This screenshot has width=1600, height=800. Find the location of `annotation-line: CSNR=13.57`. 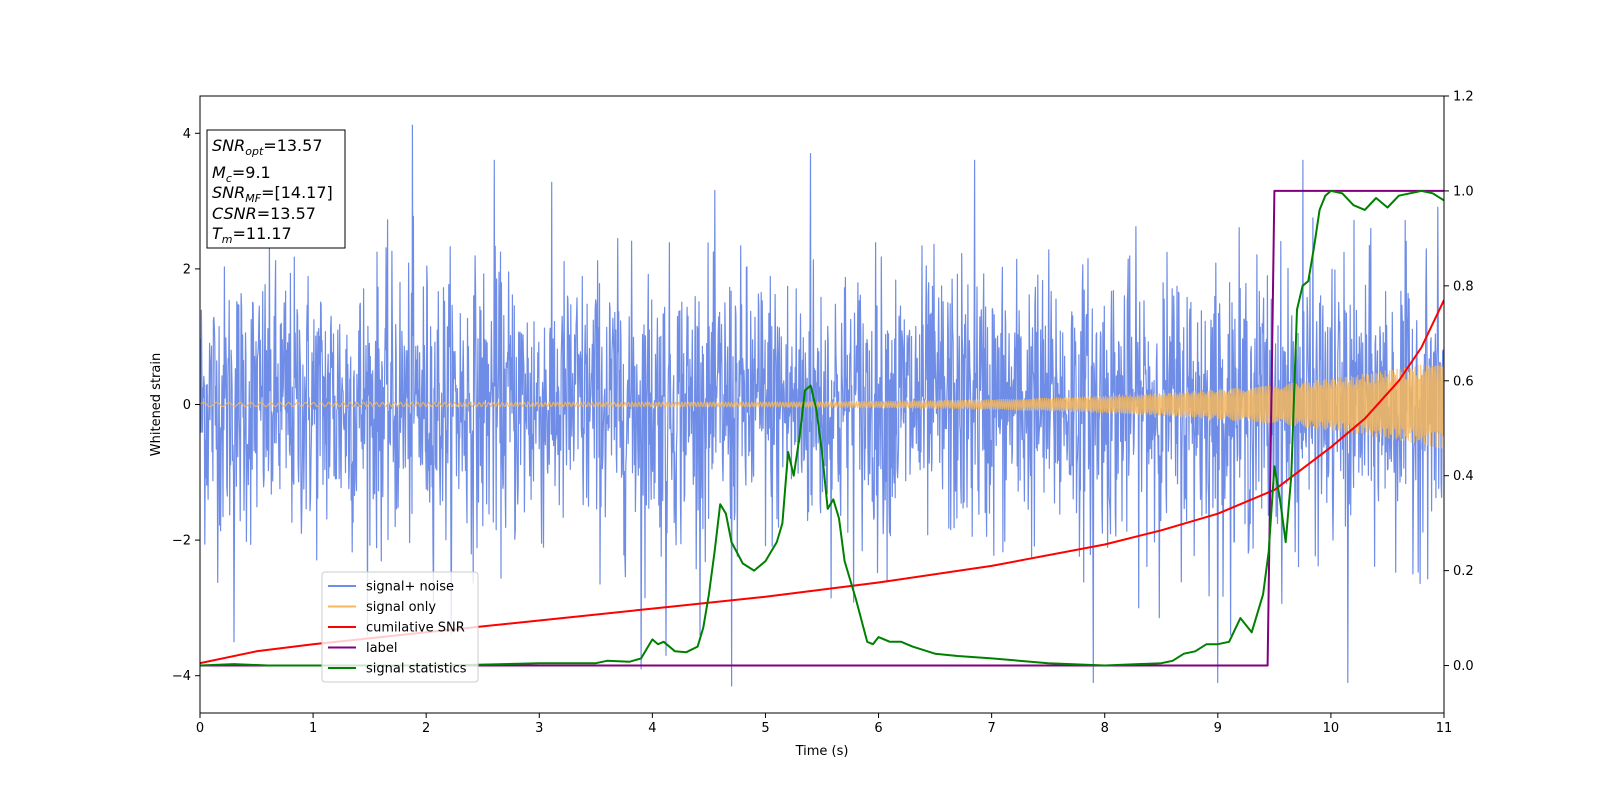

annotation-line: CSNR=13.57 is located at coordinates (264, 213).